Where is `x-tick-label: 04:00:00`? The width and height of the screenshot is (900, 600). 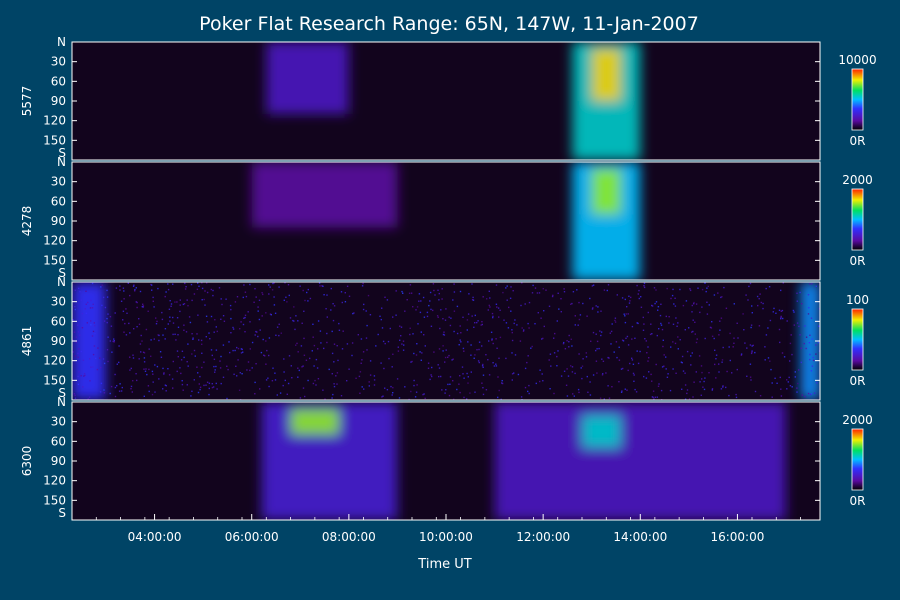 x-tick-label: 04:00:00 is located at coordinates (155, 537).